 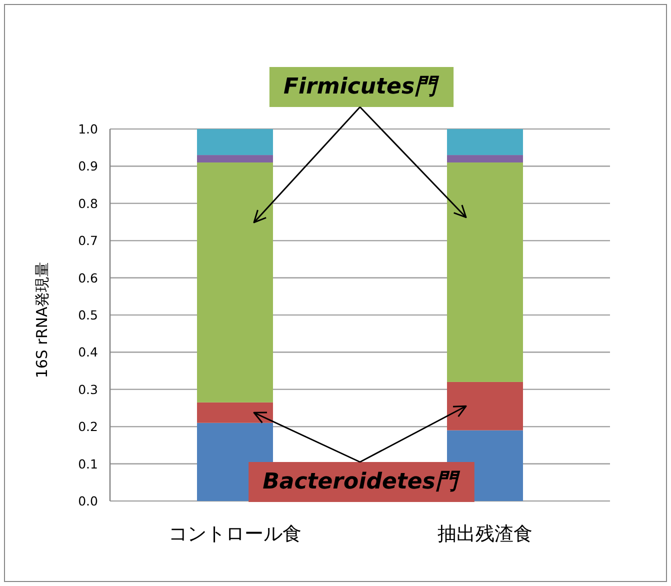 What do you see at coordinates (485, 534) in the screenshot?
I see `x-tick-label: 抽出残渣食` at bounding box center [485, 534].